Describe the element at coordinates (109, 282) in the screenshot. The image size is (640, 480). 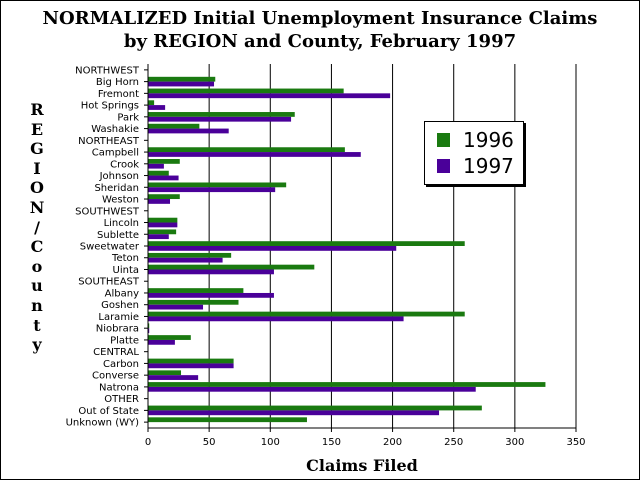
I see `category-label: SOUTHEAST` at that location.